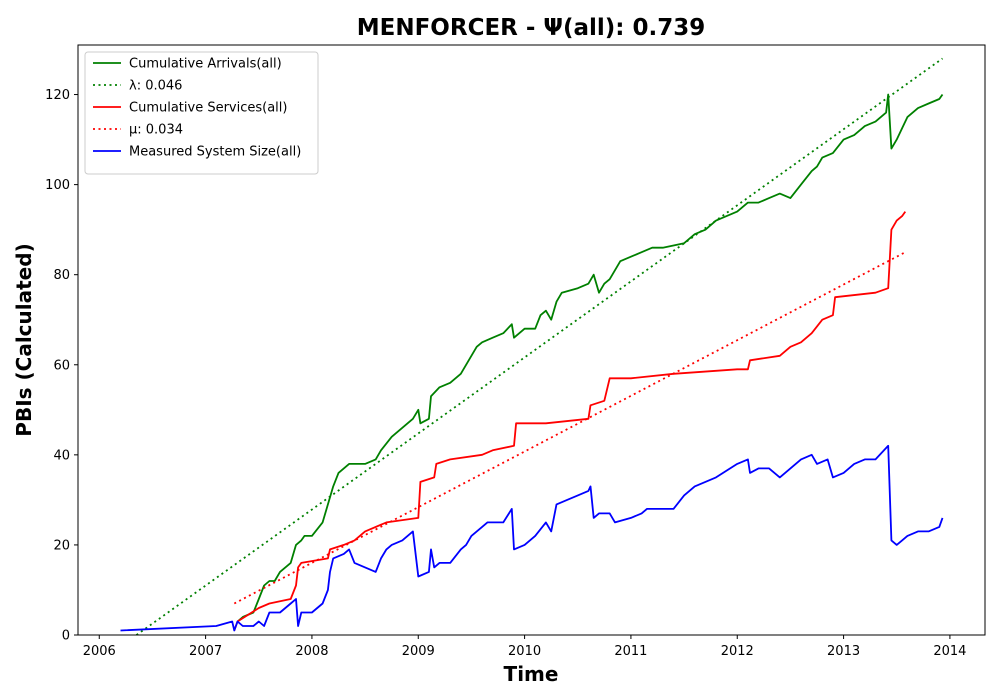 The width and height of the screenshot is (1000, 700). What do you see at coordinates (66, 636) in the screenshot?
I see `y-tick-label: 0` at bounding box center [66, 636].